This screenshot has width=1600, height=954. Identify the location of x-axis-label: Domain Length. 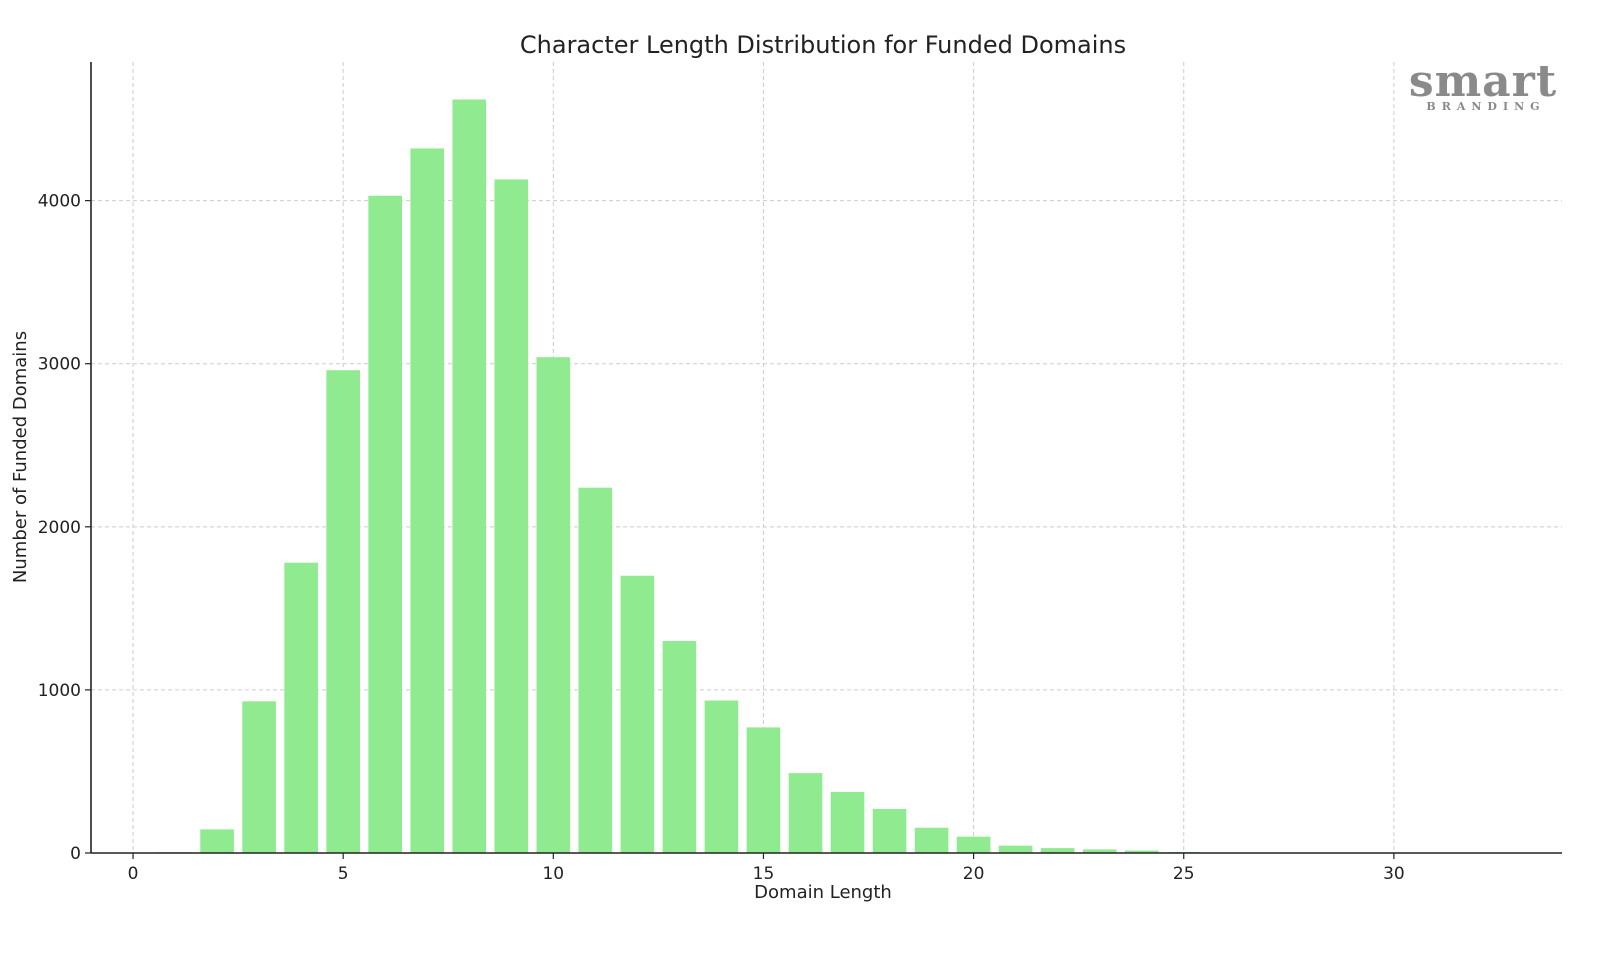
(823, 892).